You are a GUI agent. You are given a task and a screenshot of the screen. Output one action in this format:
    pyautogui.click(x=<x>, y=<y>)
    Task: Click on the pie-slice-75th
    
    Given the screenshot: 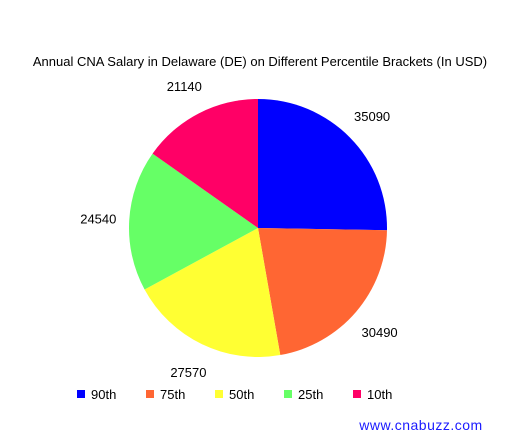 What is the action you would take?
    pyautogui.click(x=322, y=292)
    